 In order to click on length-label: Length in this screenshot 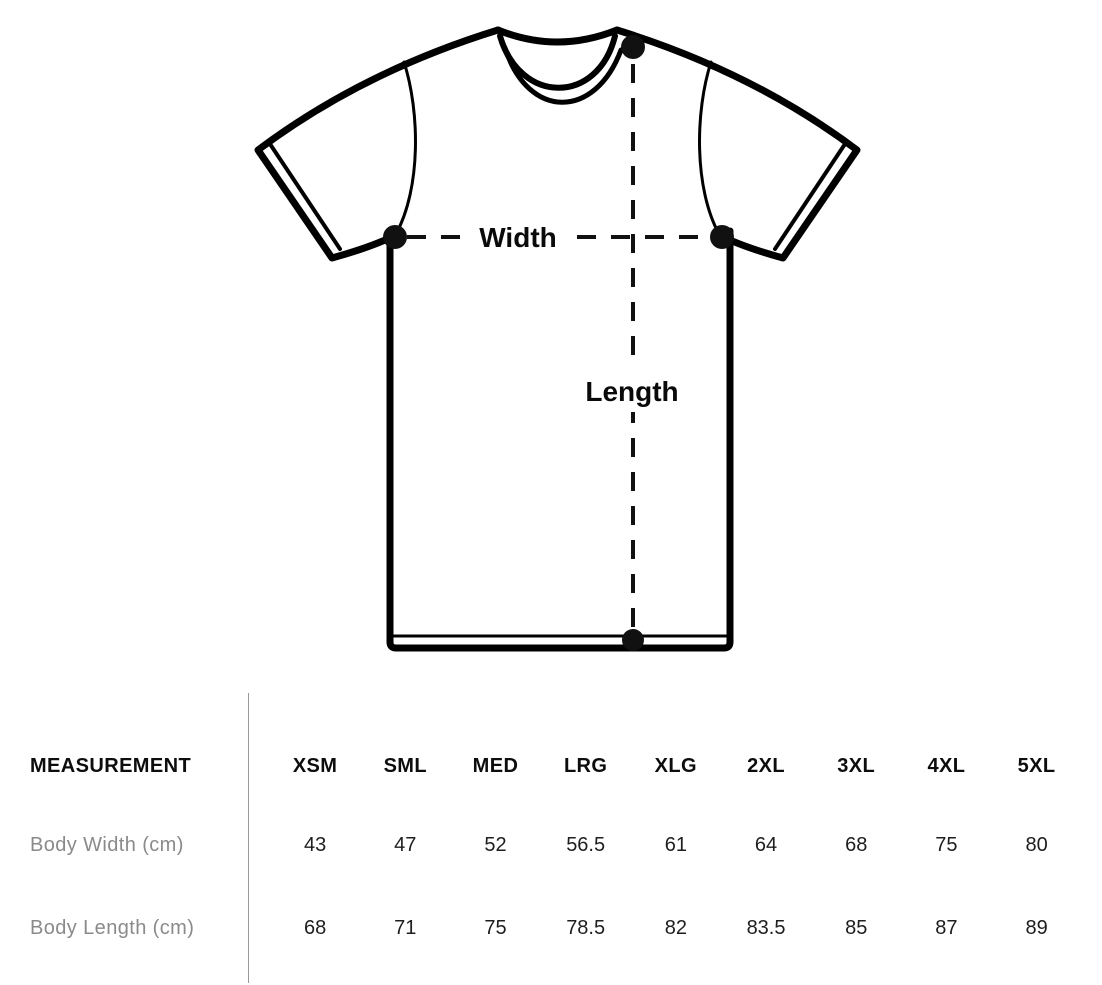, I will do `click(631, 391)`.